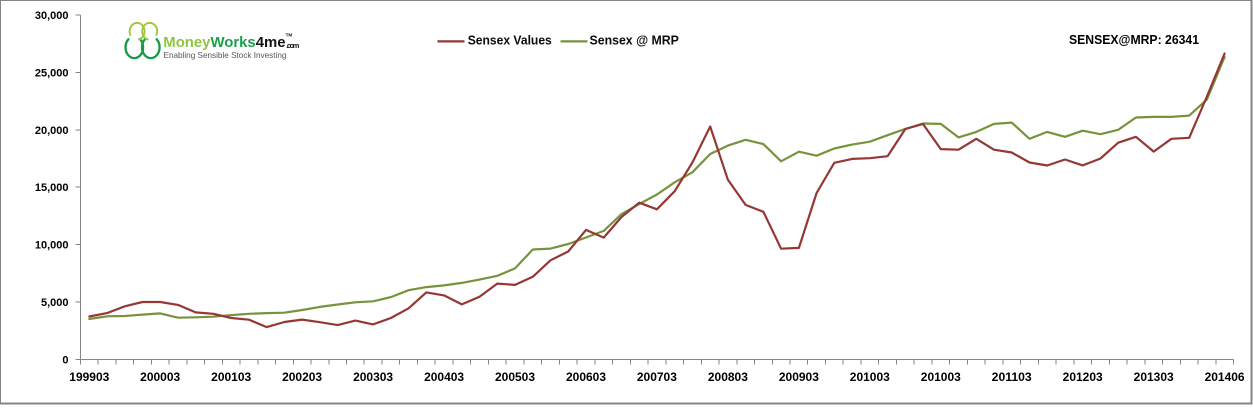 This screenshot has width=1253, height=410. What do you see at coordinates (292, 45) in the screenshot?
I see `svg-text: .com` at bounding box center [292, 45].